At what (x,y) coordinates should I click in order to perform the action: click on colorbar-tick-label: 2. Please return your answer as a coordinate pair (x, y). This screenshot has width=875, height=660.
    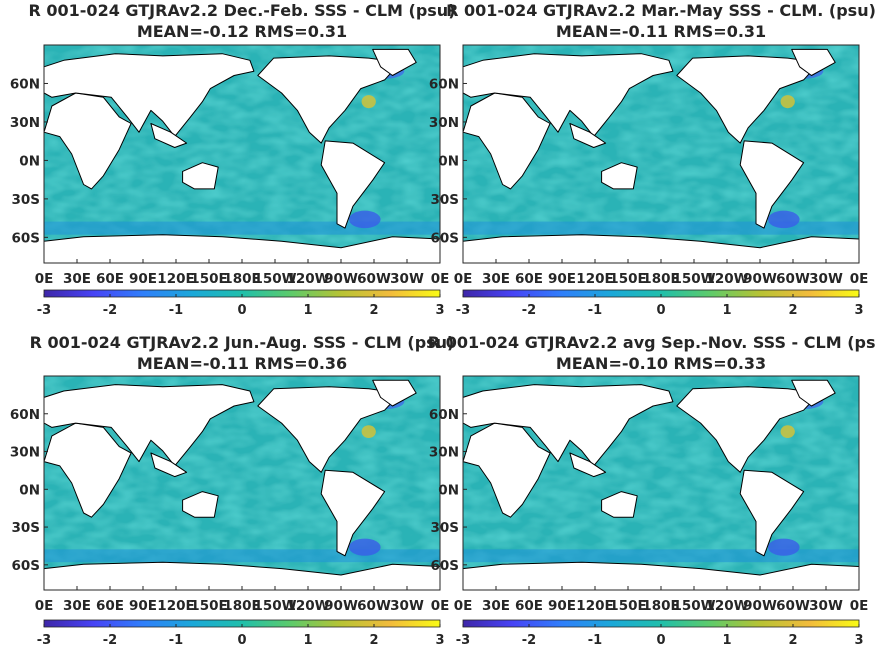
    Looking at the image, I should click on (792, 640).